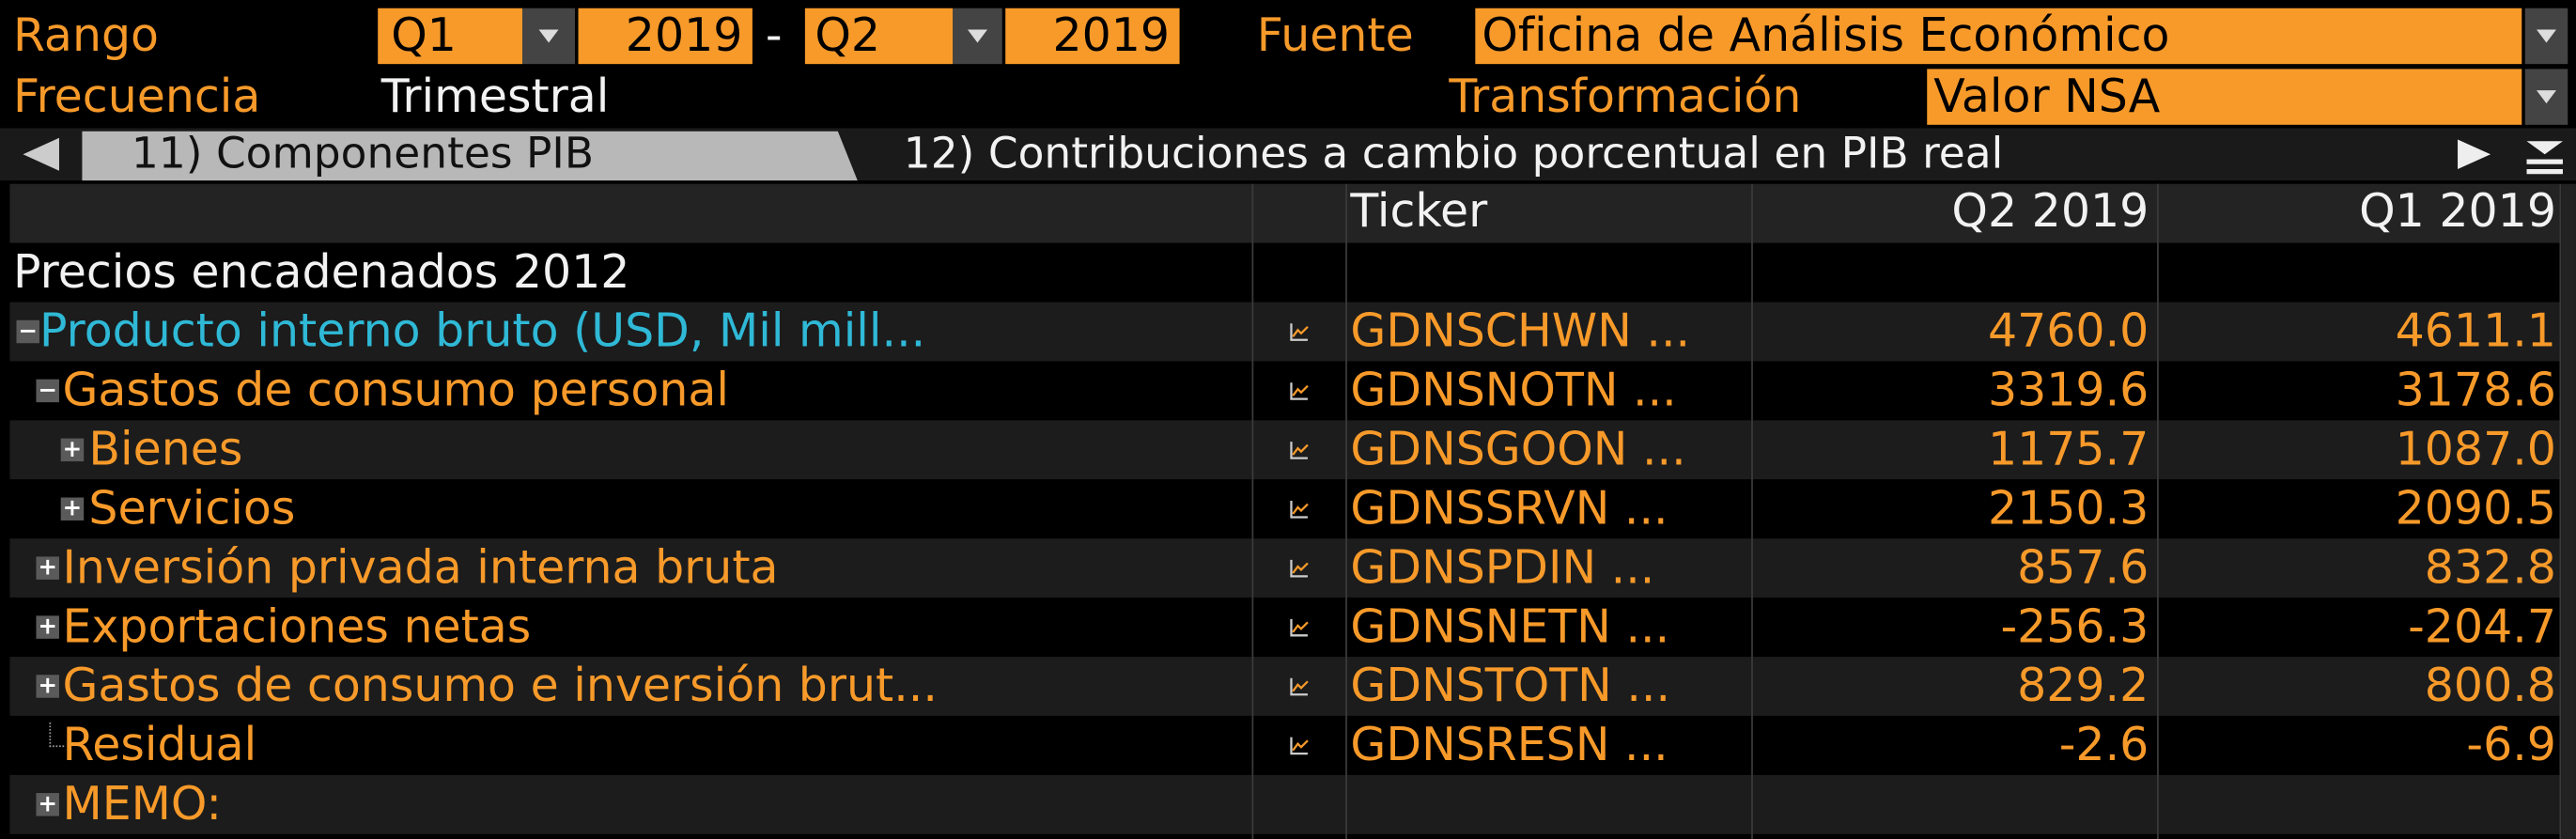 This screenshot has height=839, width=2576. Describe the element at coordinates (2482, 626) in the screenshot. I see `value-cell: -204.7` at that location.